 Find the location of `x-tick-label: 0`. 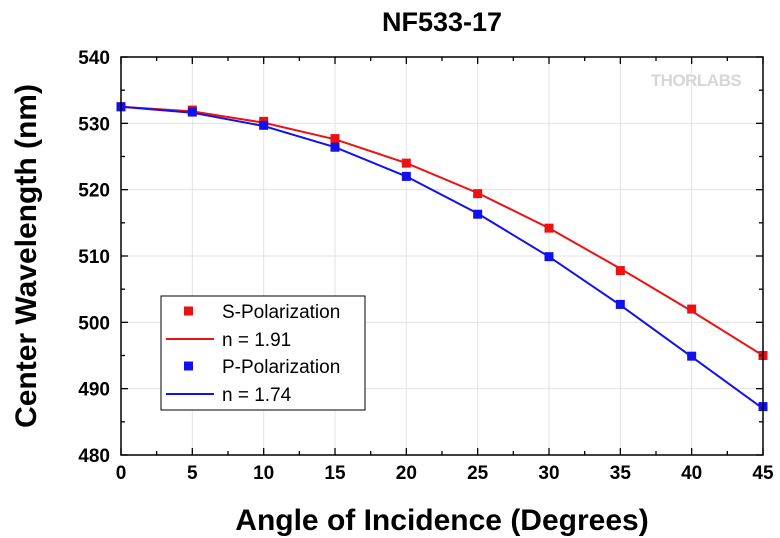

x-tick-label: 0 is located at coordinates (121, 473).